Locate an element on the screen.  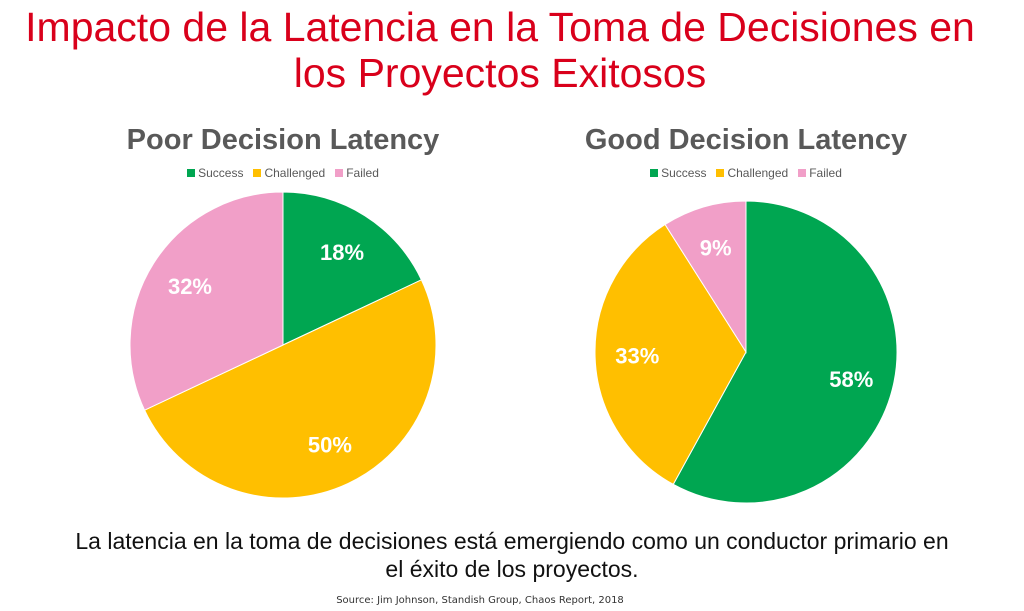
legend-poor: Success Challenged Failed is located at coordinates (283, 173).